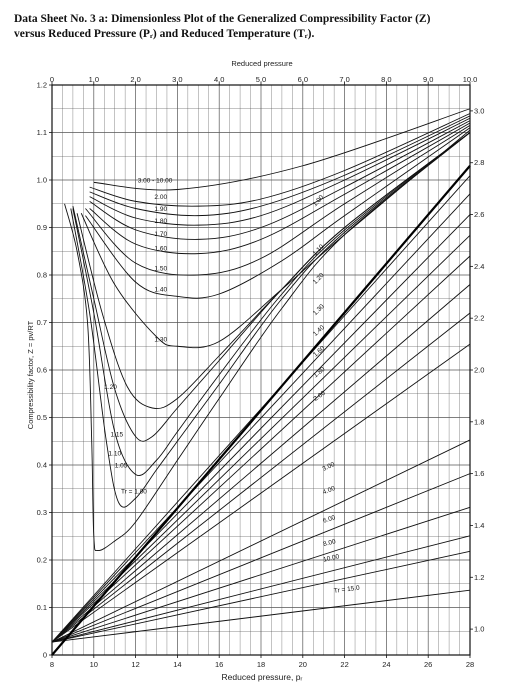 The height and width of the screenshot is (700, 515). What do you see at coordinates (160, 209) in the screenshot?
I see `series-label-low: 1.90` at bounding box center [160, 209].